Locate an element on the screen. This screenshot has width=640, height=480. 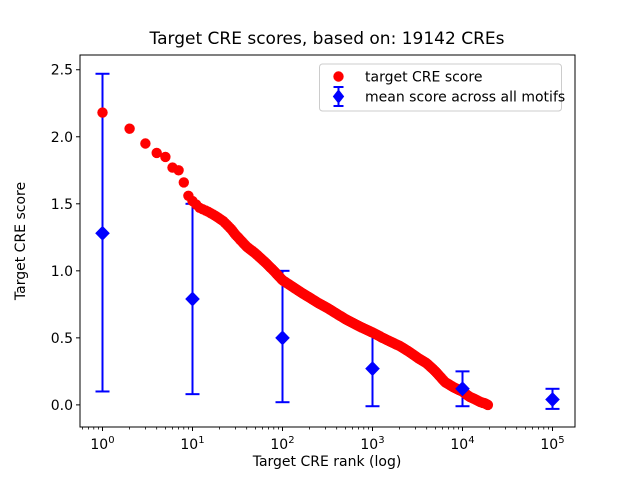
y-tick-label: 2.0 is located at coordinates (62, 138).